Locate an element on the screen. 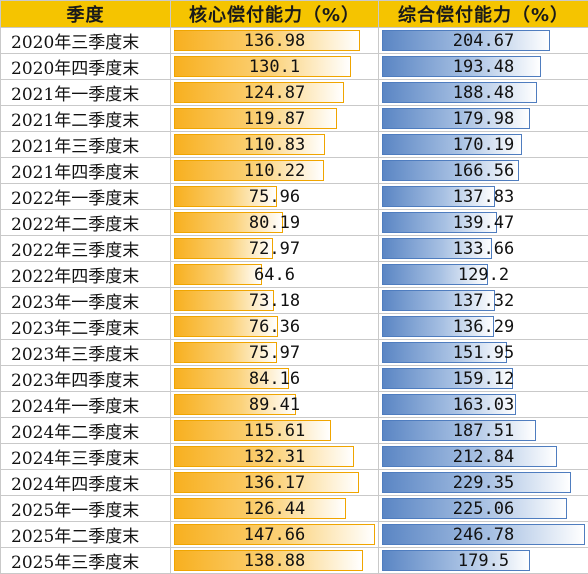 Image resolution: width=588 pixels, height=574 pixels. core-value: 64.6 is located at coordinates (274, 274).